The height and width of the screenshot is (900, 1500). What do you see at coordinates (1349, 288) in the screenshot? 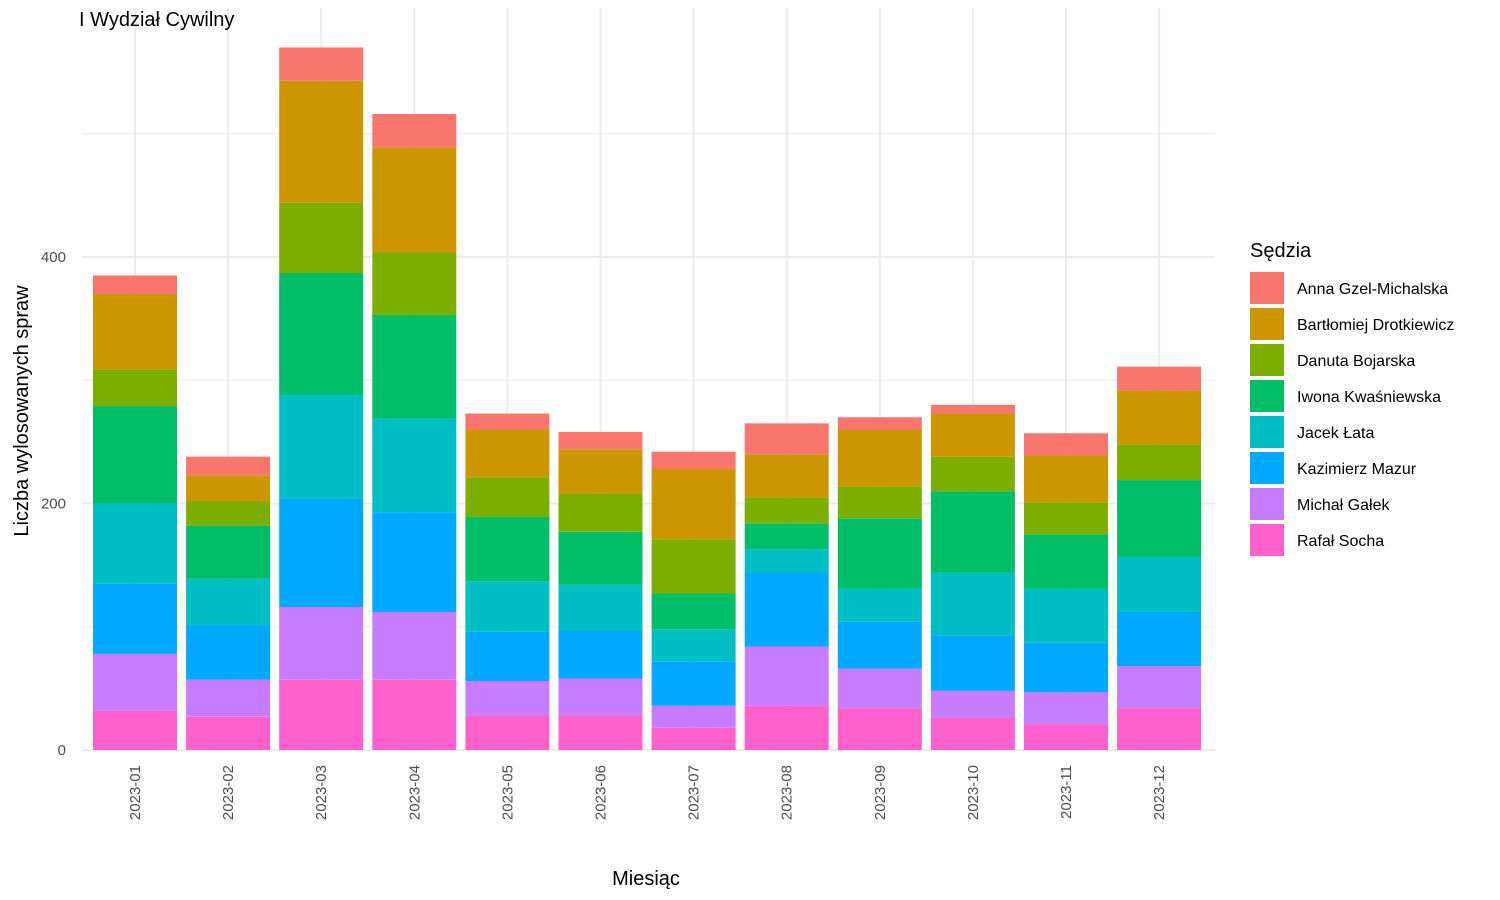
I see `legend-item: Anna Gzel-Michalska` at bounding box center [1349, 288].